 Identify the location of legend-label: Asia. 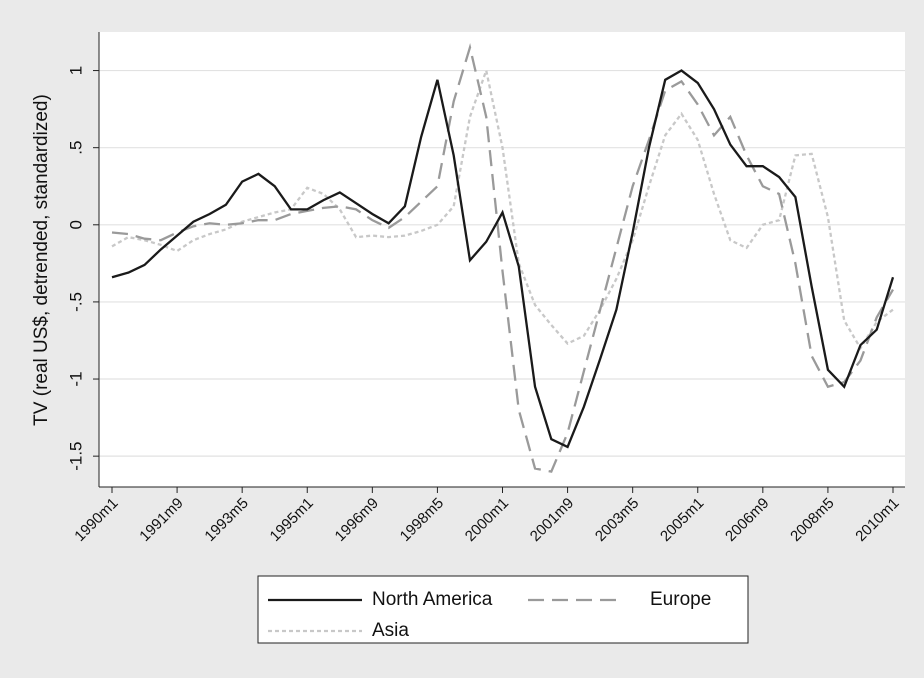
(390, 630).